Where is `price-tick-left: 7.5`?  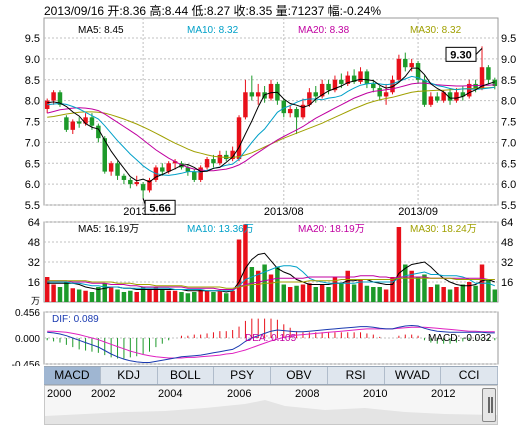
price-tick-left: 7.5 is located at coordinates (32, 123).